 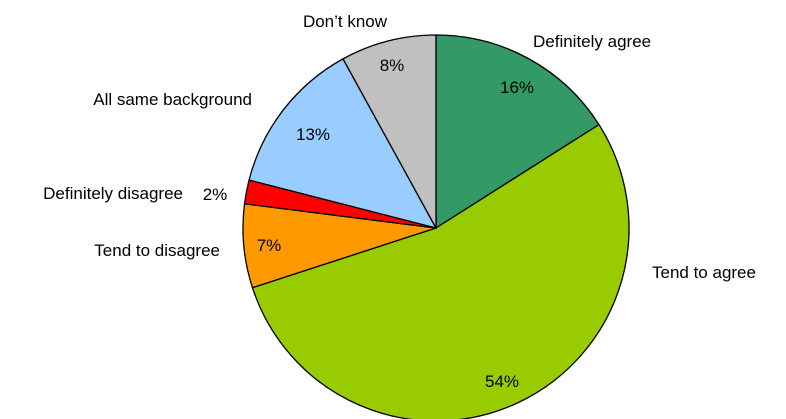 What do you see at coordinates (389, 131) in the screenshot?
I see `slice-don-t-know` at bounding box center [389, 131].